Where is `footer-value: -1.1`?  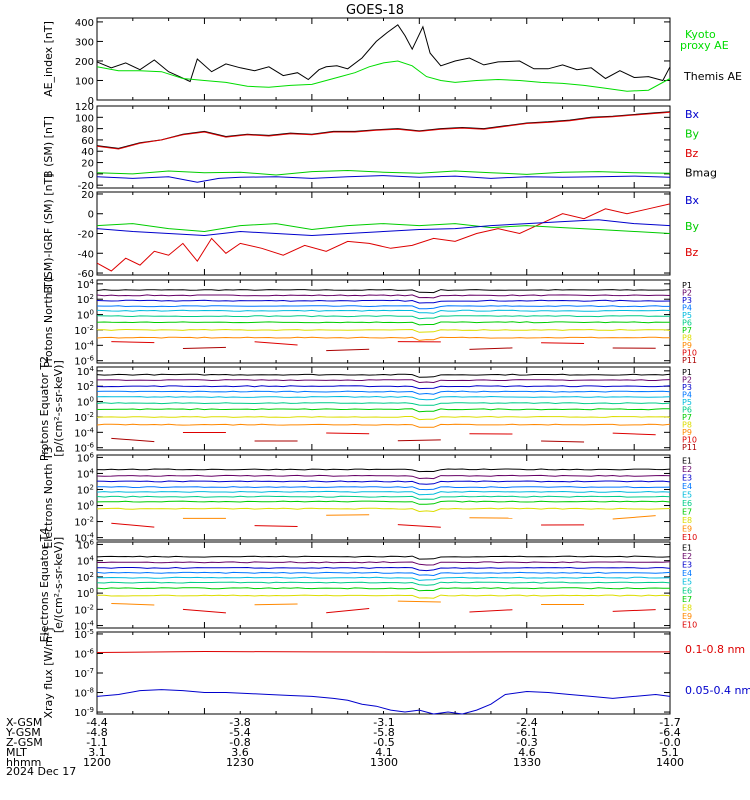
footer-value: -1.1 is located at coordinates (96, 742).